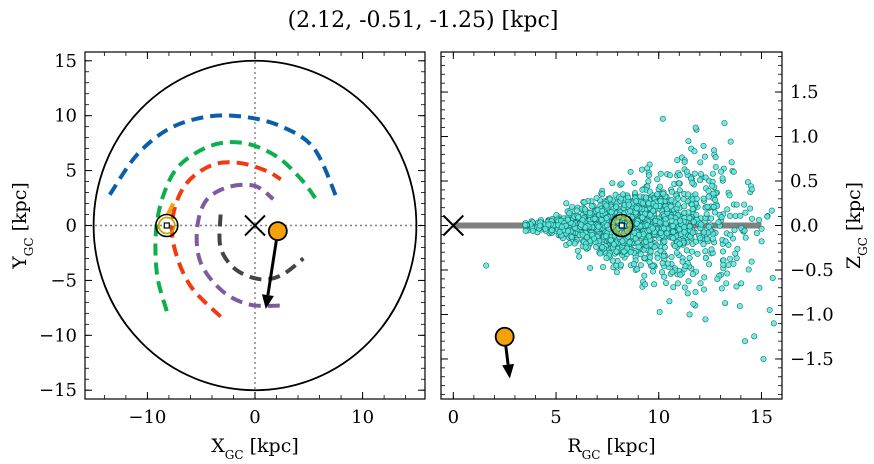 Image resolution: width=874 pixels, height=464 pixels. I want to click on y-tick-label: 1.0, so click(804, 137).